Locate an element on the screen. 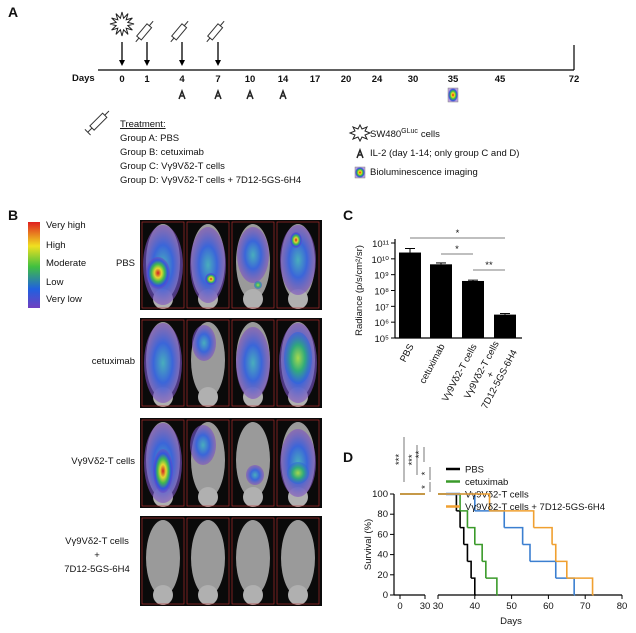 This screenshot has width=636, height=633. y-tick-label: 20 is located at coordinates (382, 575).